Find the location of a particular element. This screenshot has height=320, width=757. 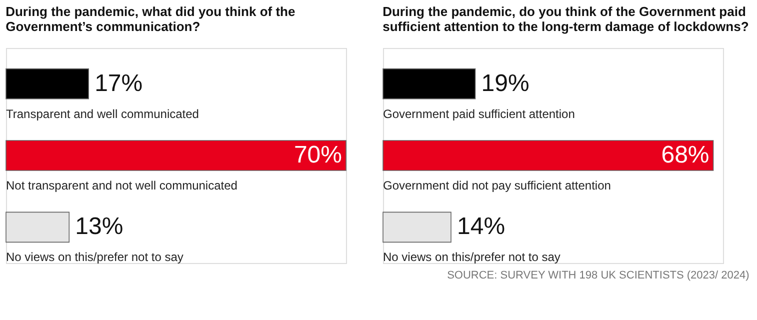

data-label: 19% is located at coordinates (505, 83).